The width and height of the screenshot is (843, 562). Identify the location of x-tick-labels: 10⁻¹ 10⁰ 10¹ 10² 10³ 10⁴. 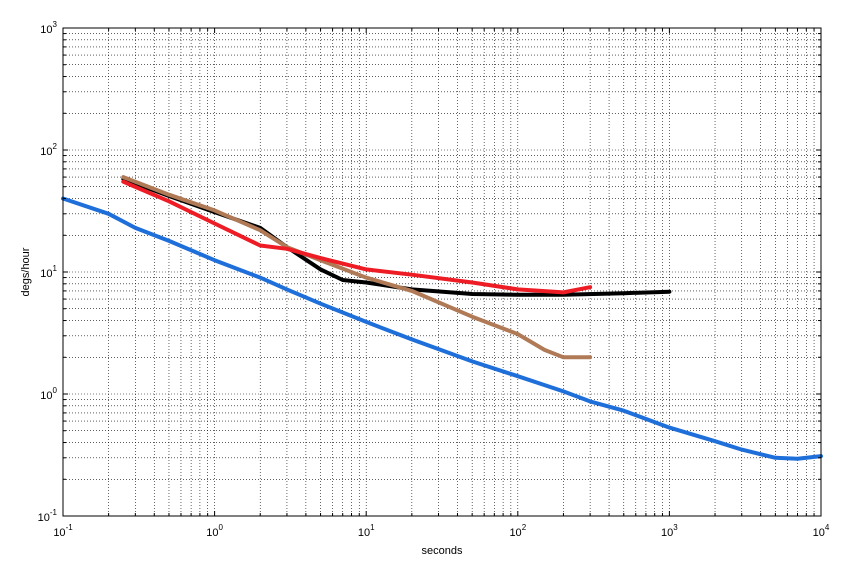
(441, 531).